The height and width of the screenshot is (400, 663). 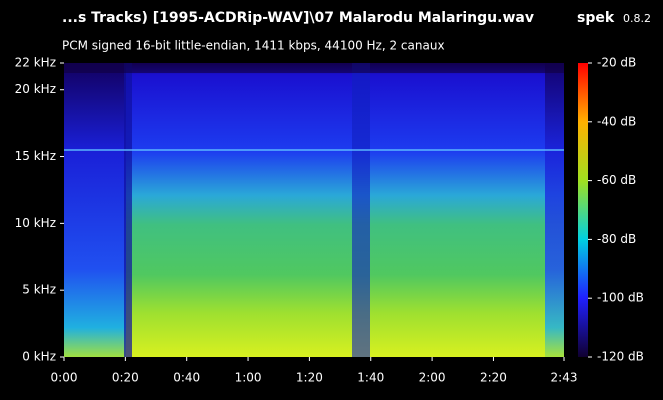 I want to click on cutoff-line, so click(x=314, y=150).